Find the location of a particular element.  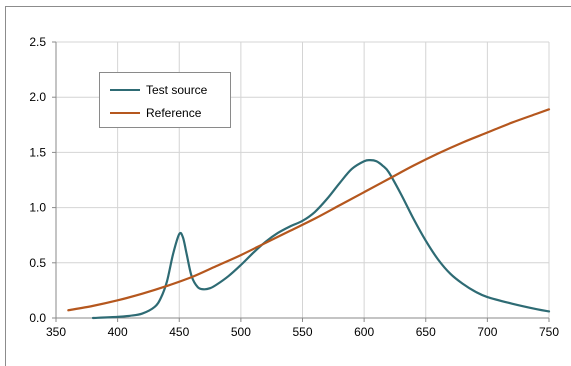

legend-label-test-source: Test source is located at coordinates (177, 90).